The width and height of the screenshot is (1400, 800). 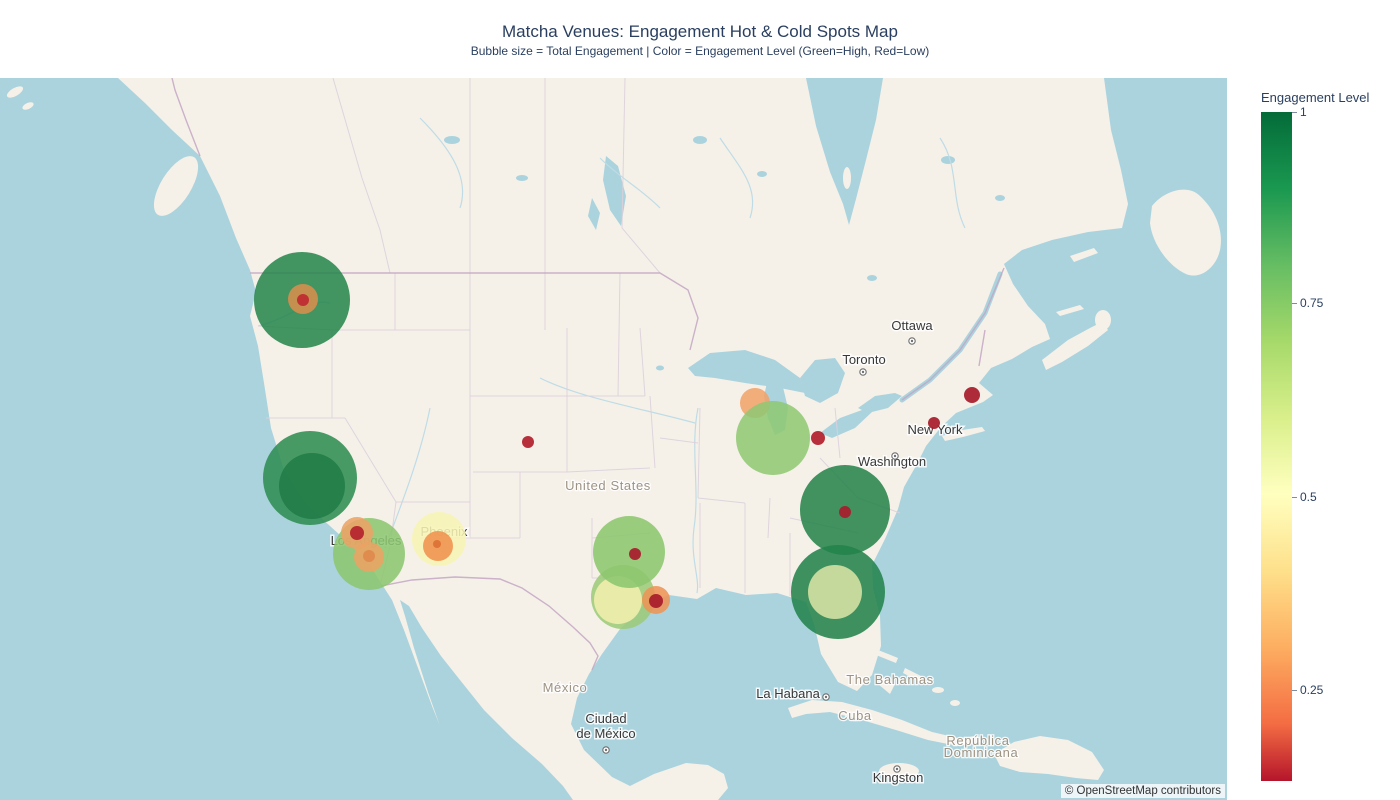 I want to click on lake-erie, so click(x=846, y=424).